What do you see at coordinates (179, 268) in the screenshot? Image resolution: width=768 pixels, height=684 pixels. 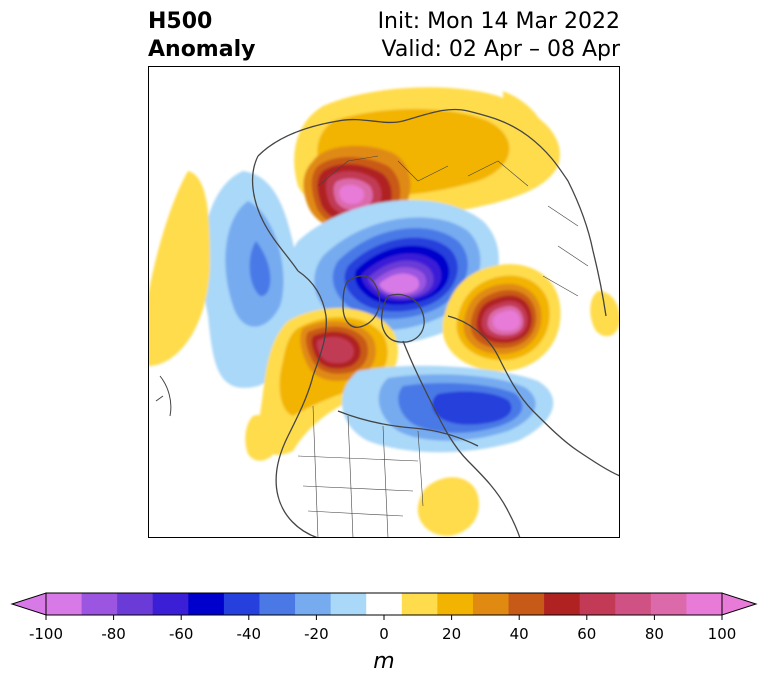 I see `ridge-west-edge` at bounding box center [179, 268].